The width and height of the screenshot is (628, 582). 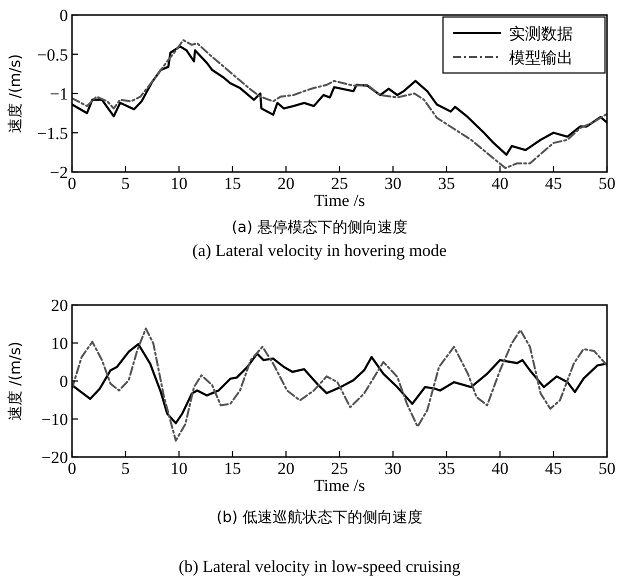 I want to click on text: (a) Lateral velocity in hovering mode, so click(x=319, y=250).